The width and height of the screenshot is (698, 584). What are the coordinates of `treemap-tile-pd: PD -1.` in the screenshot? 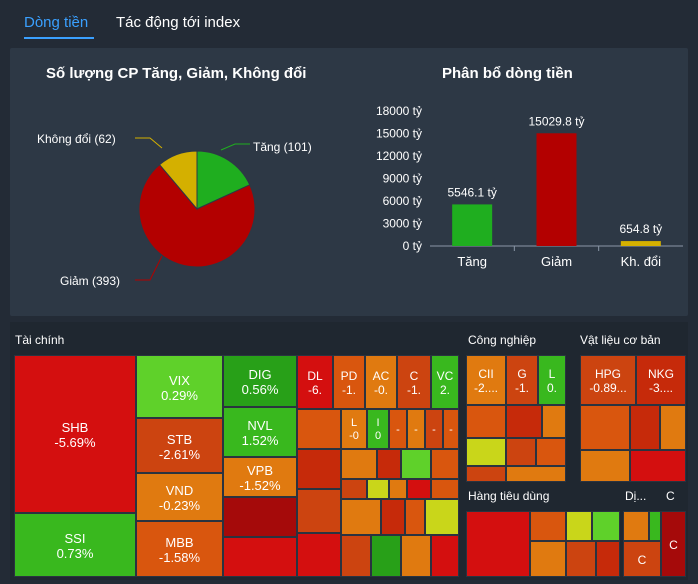 It's located at (349, 382).